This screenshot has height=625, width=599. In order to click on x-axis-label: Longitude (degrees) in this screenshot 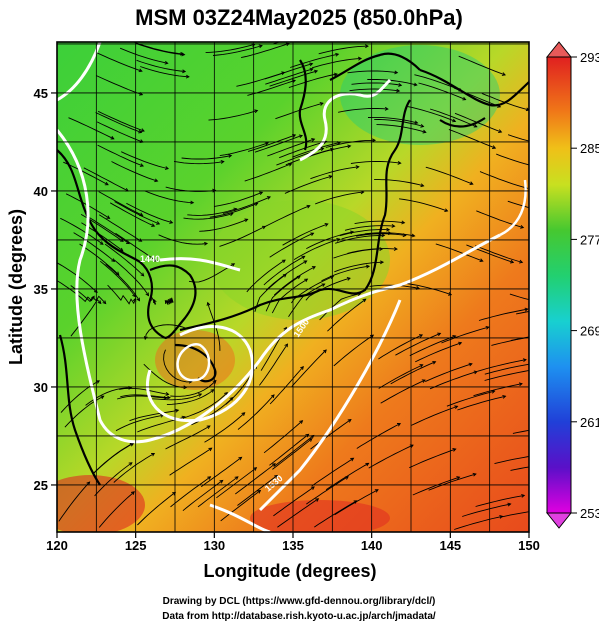, I will do `click(289, 571)`.